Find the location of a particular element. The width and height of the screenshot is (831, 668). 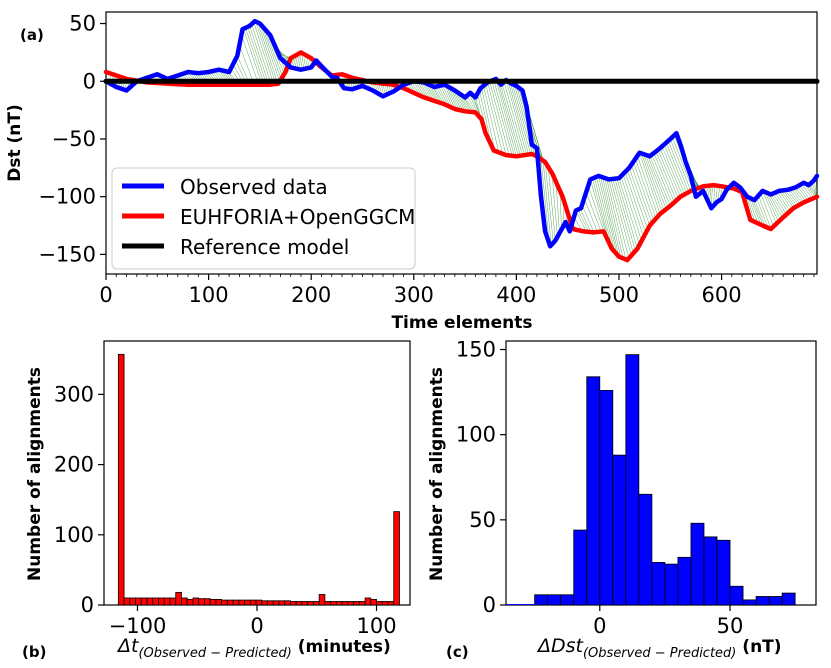

panel-c-xlabel: ΔDst(Observed − Predicted) (nT) is located at coordinates (659, 648).